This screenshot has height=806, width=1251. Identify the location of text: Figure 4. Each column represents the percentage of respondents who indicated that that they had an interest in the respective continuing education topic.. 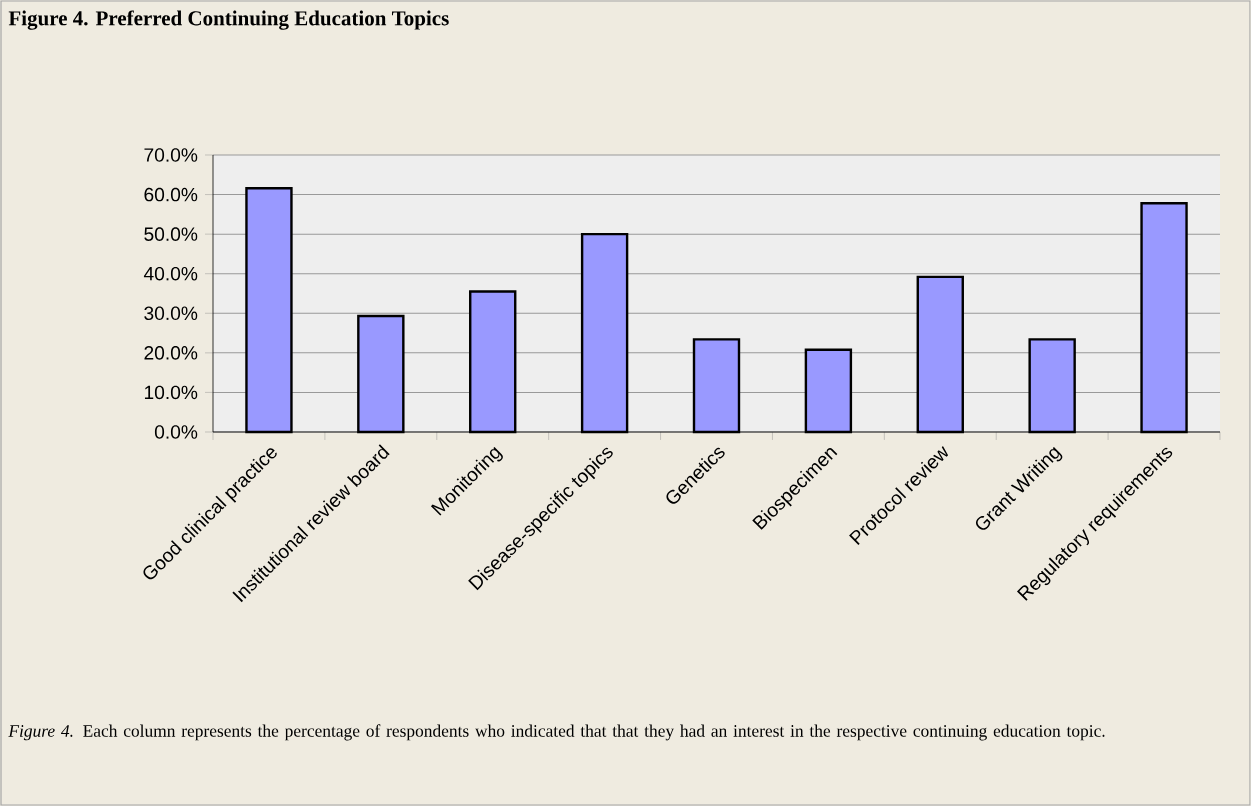
(556, 732).